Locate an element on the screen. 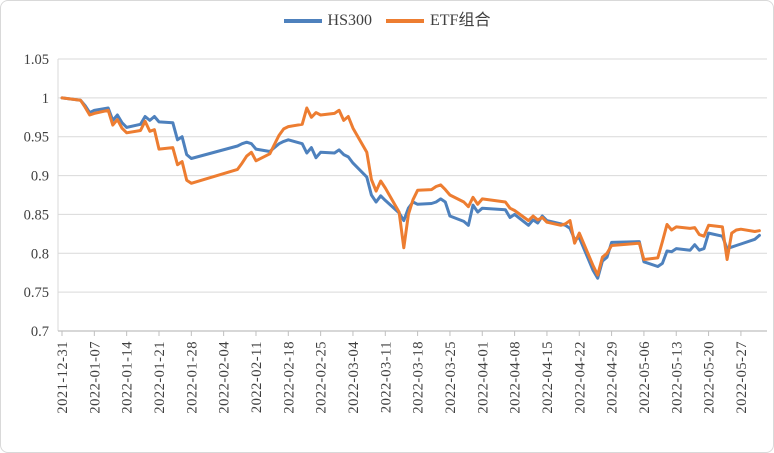  x-axis-tick-label: 2022-03-18 is located at coordinates (419, 377).